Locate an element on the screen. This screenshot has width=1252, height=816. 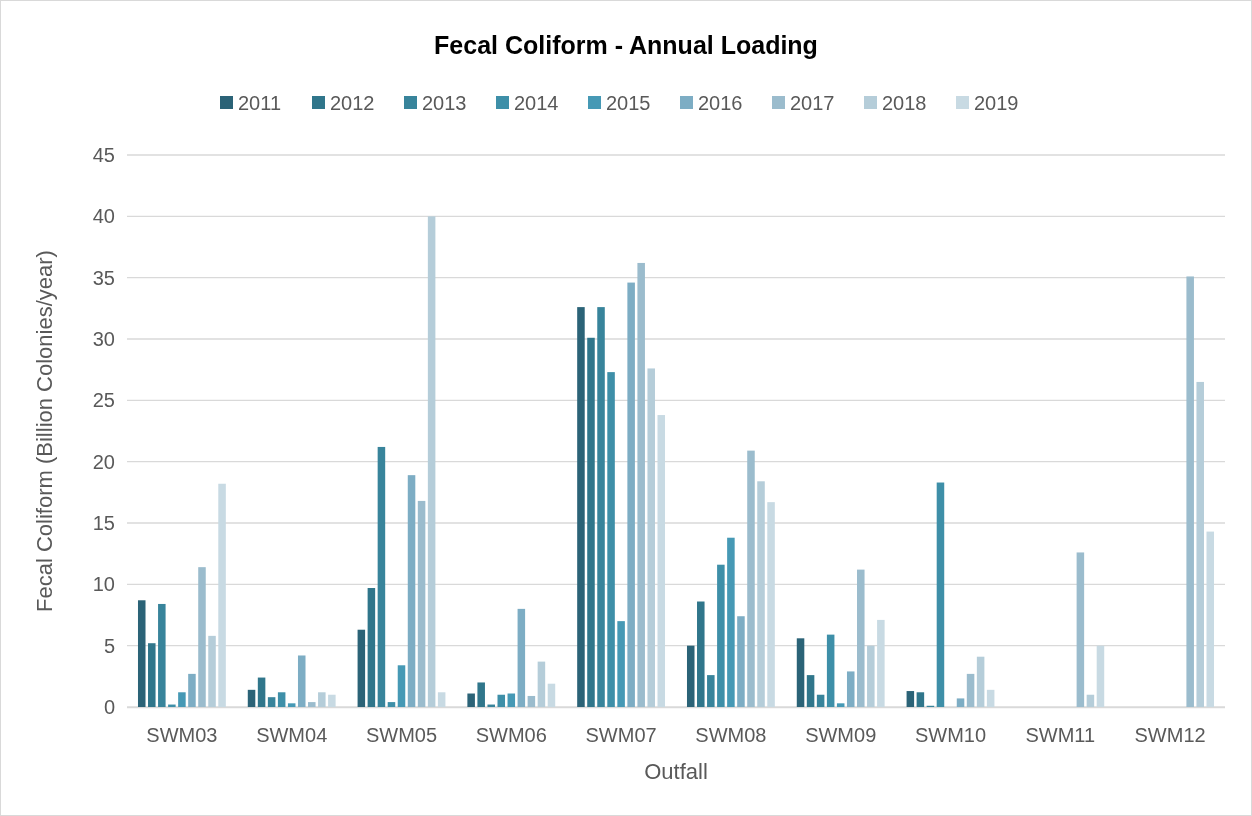
chart-title: Fecal Coliform - Annual Loading is located at coordinates (626, 45).